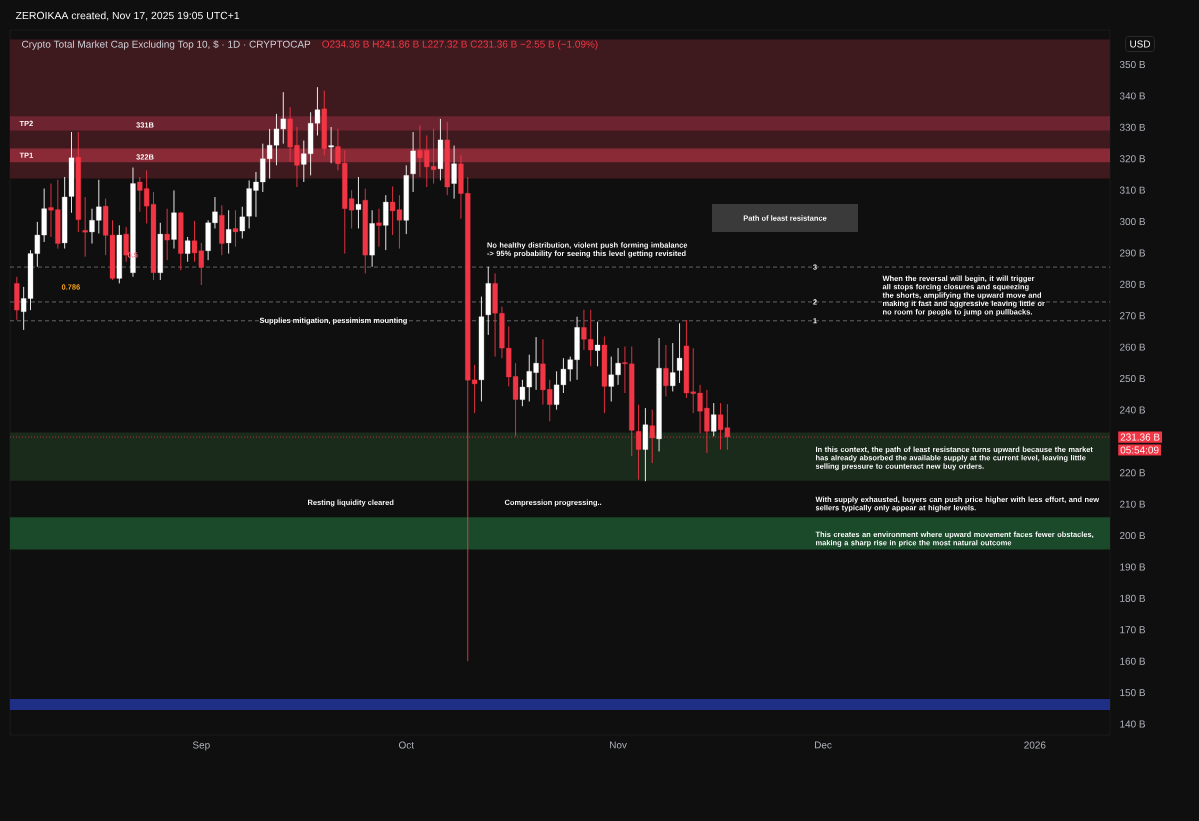 Image resolution: width=1199 pixels, height=821 pixels. What do you see at coordinates (1133, 347) in the screenshot?
I see `y-tick-label: 260 B` at bounding box center [1133, 347].